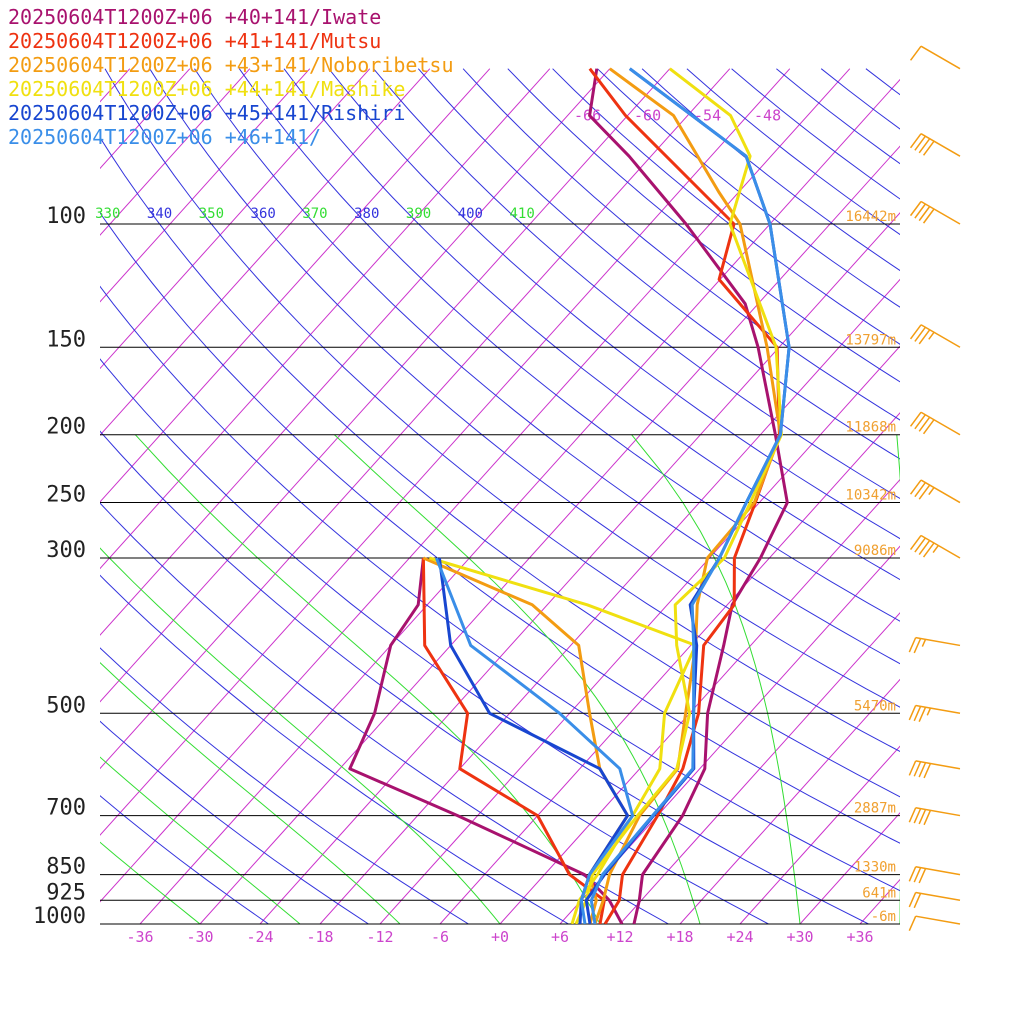 This screenshot has width=1024, height=1024. What do you see at coordinates (767, 116) in the screenshot?
I see `isotherm-top-label: -48` at bounding box center [767, 116].